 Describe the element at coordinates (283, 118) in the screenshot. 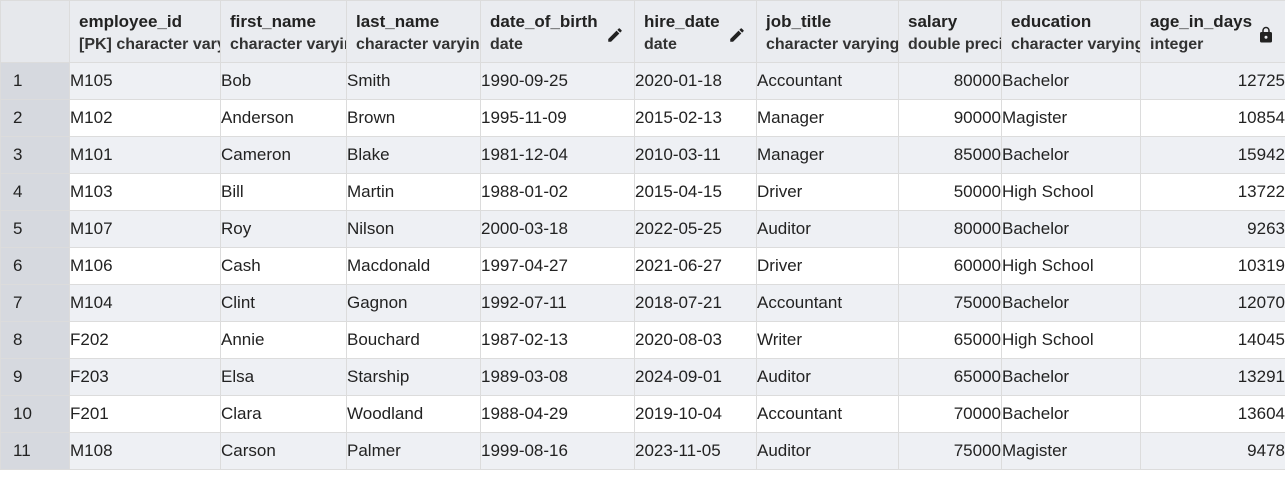

I see `cell-first-name: Anderson` at that location.